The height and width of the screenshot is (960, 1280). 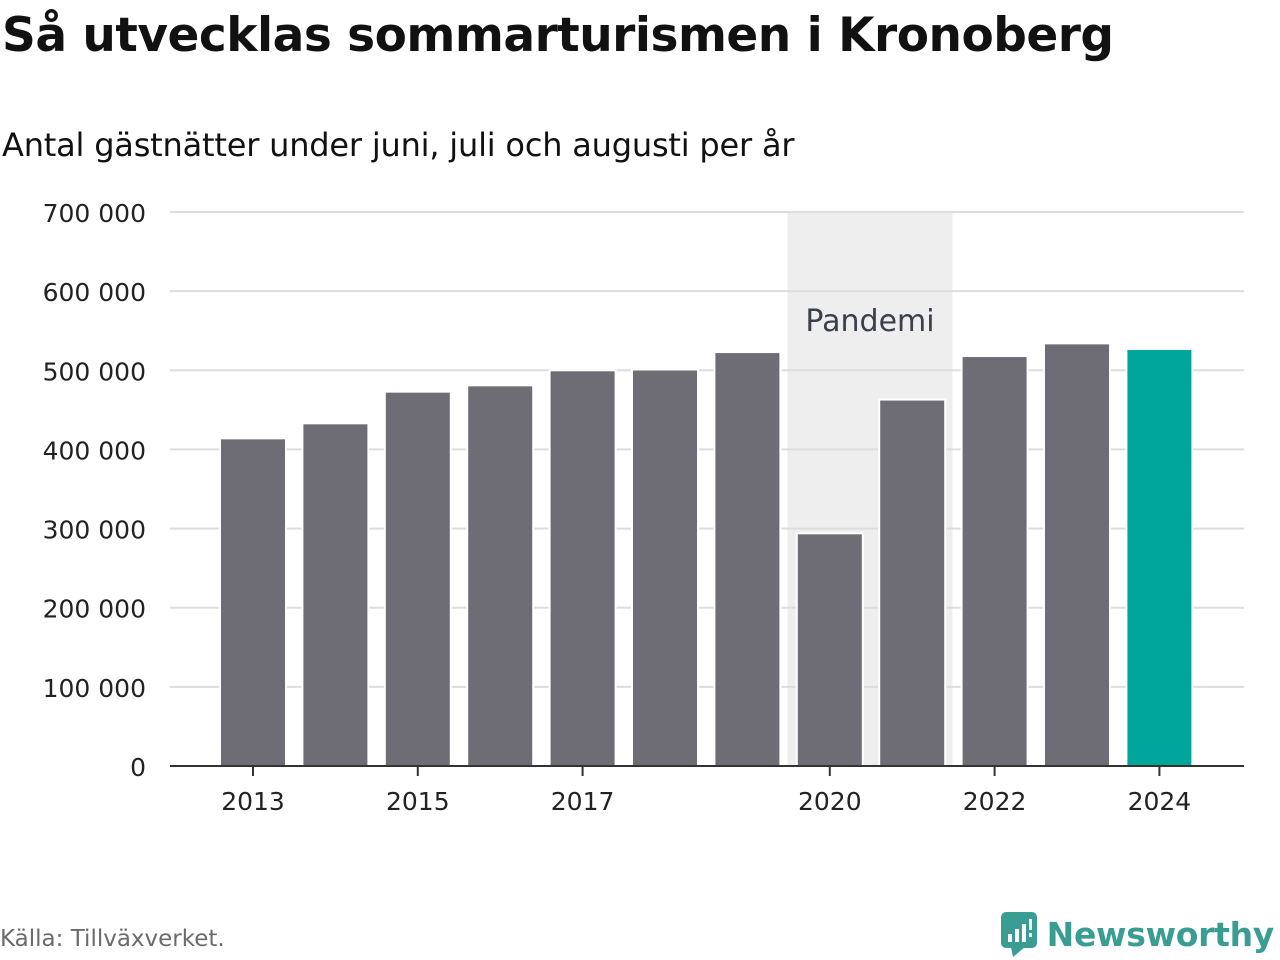 I want to click on bar-2020, so click(x=829, y=649).